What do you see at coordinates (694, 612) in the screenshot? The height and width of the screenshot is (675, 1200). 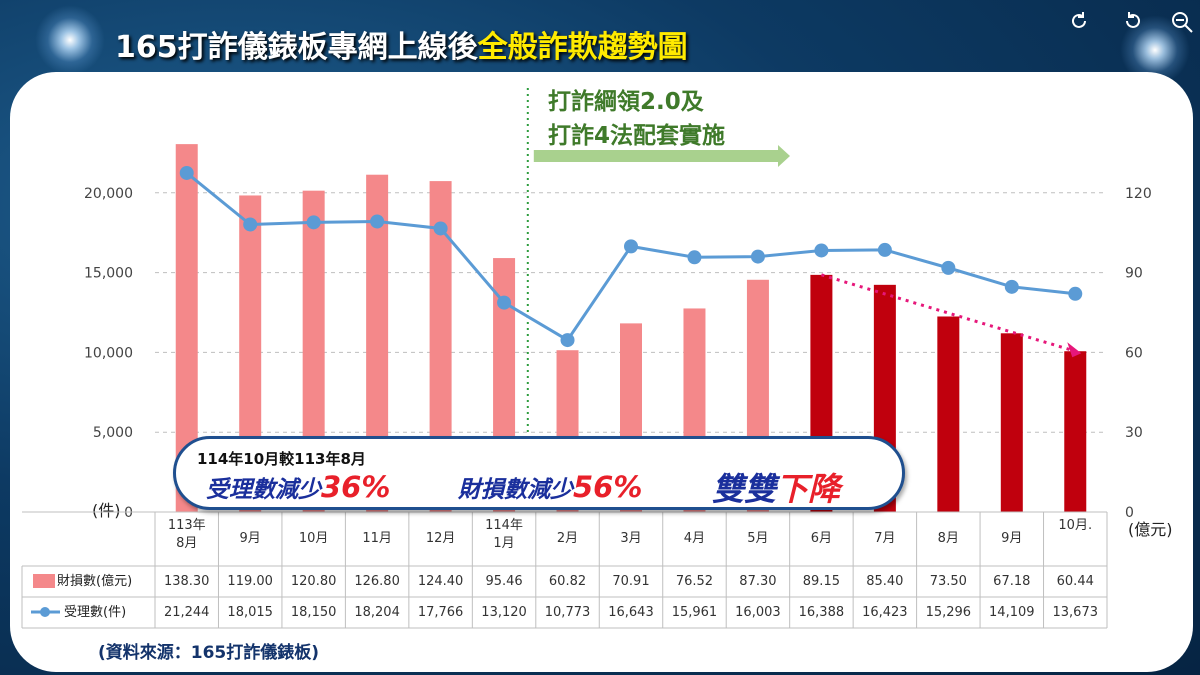 I see `line-value-cell: 15,961` at bounding box center [694, 612].